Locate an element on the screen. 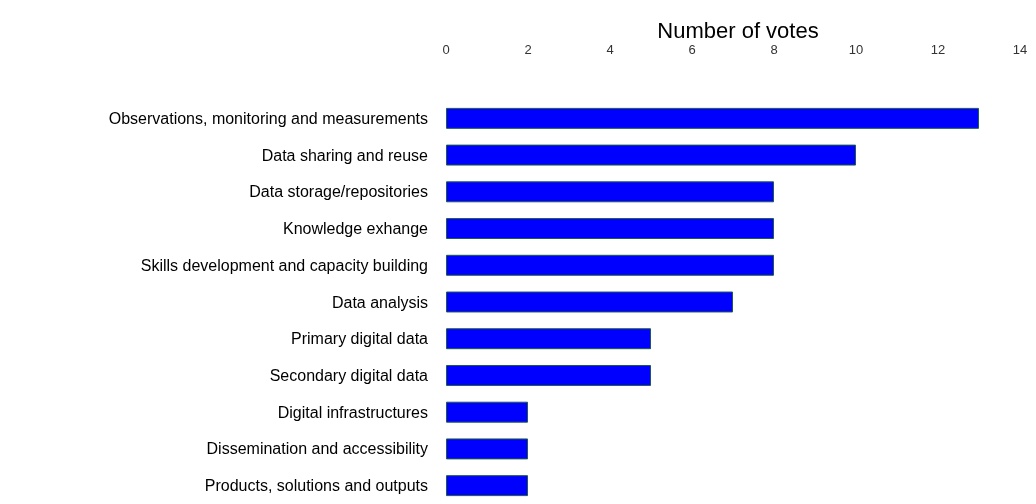  y-tick-label: Dissemination and accessibility is located at coordinates (317, 449).